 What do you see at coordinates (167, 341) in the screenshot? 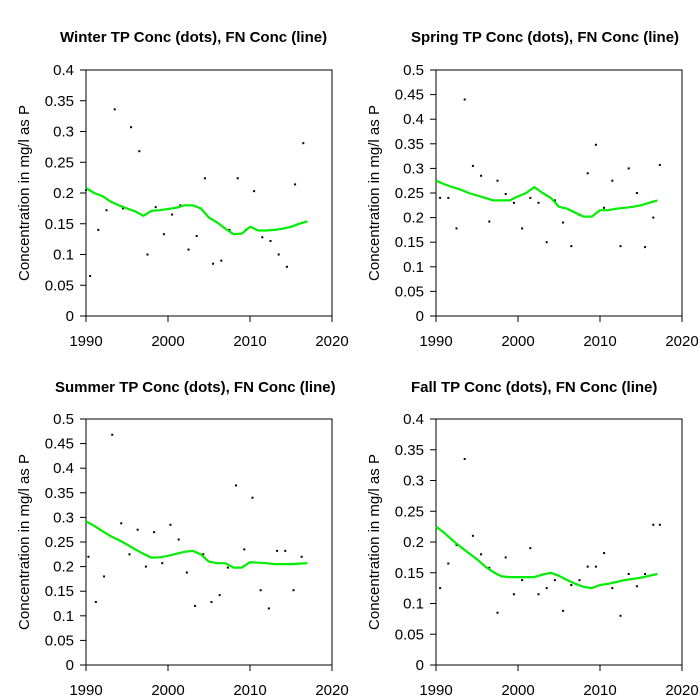
I see `winter-x-tick-label: 2000` at bounding box center [167, 341].